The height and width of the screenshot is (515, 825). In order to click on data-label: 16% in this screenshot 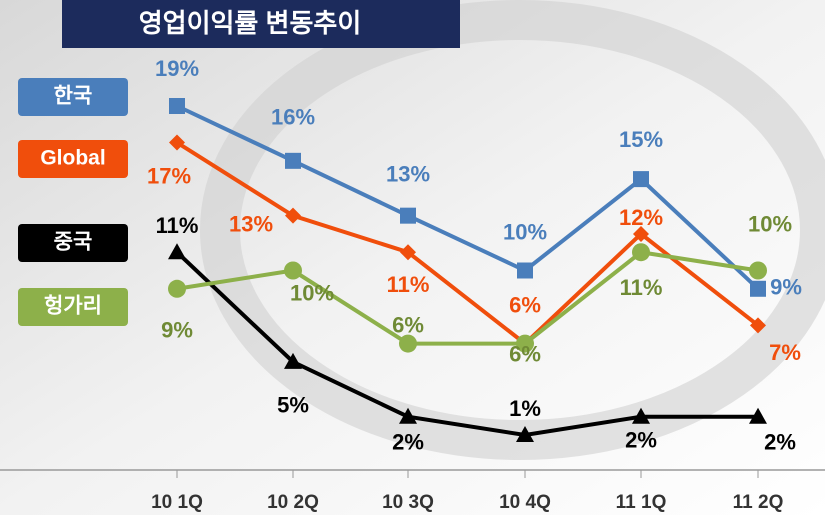, I will do `click(293, 117)`.